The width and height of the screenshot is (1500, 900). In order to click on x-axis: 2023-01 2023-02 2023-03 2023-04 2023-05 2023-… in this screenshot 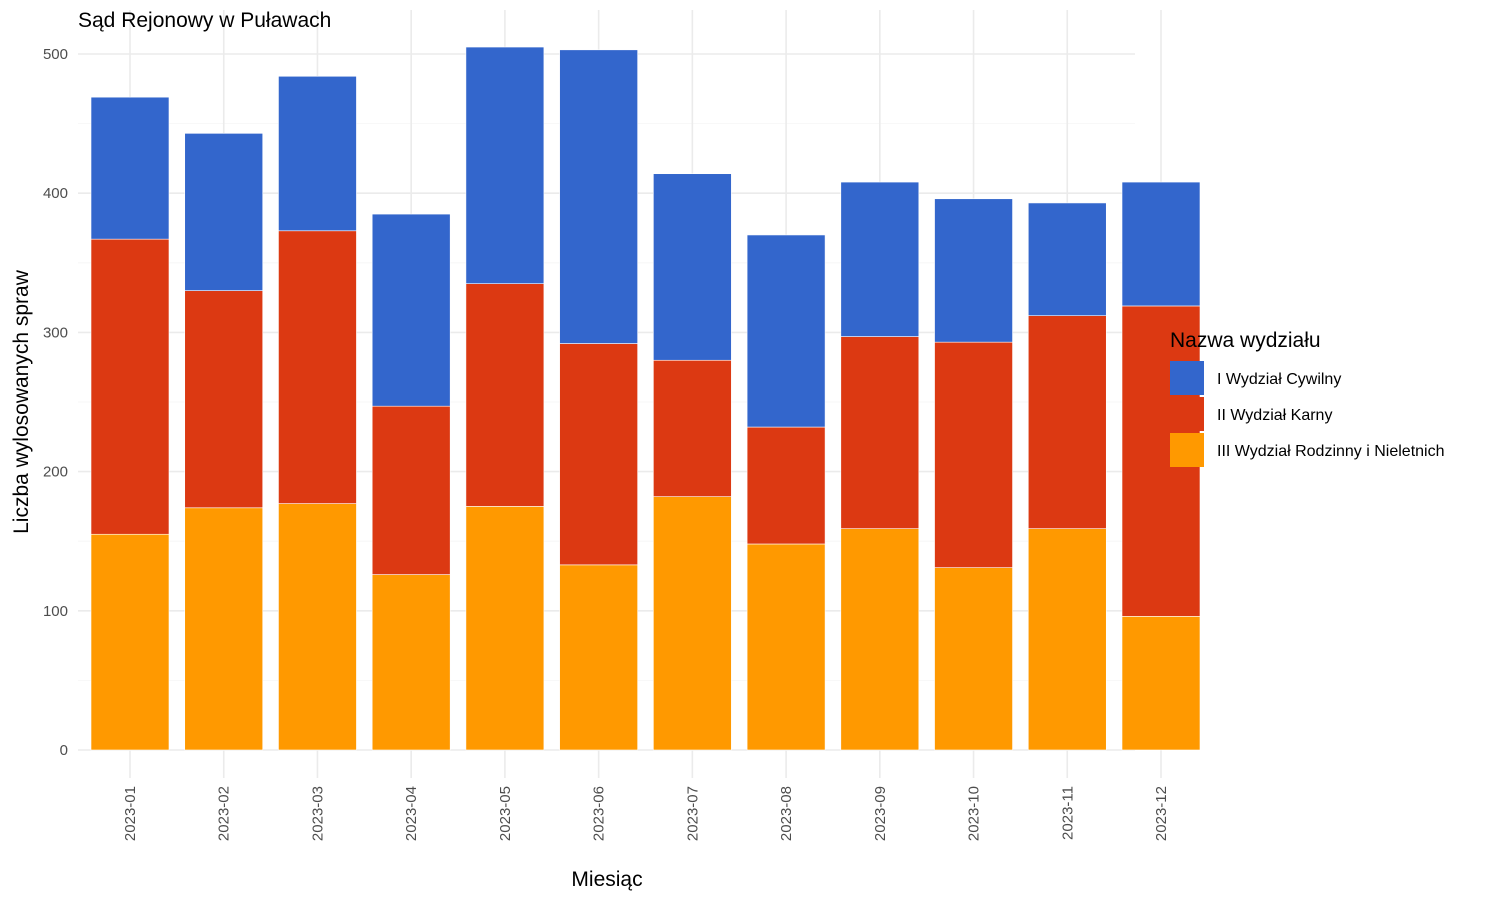, I will do `click(646, 813)`.